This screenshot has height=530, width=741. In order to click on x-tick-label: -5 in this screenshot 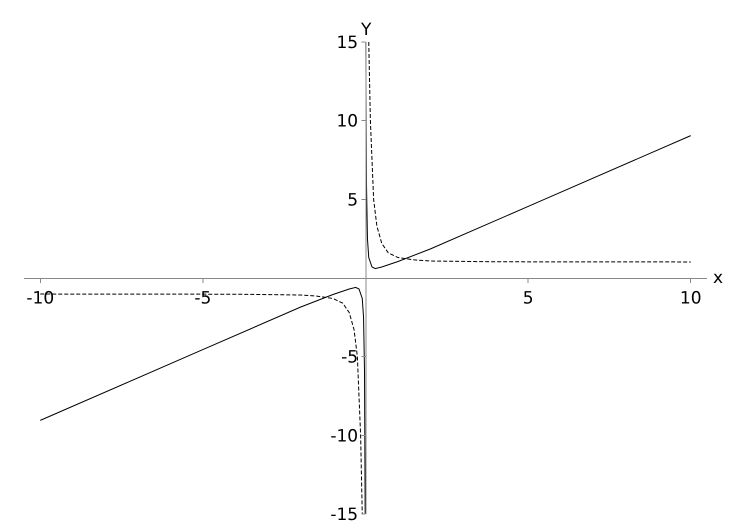, I will do `click(203, 298)`.